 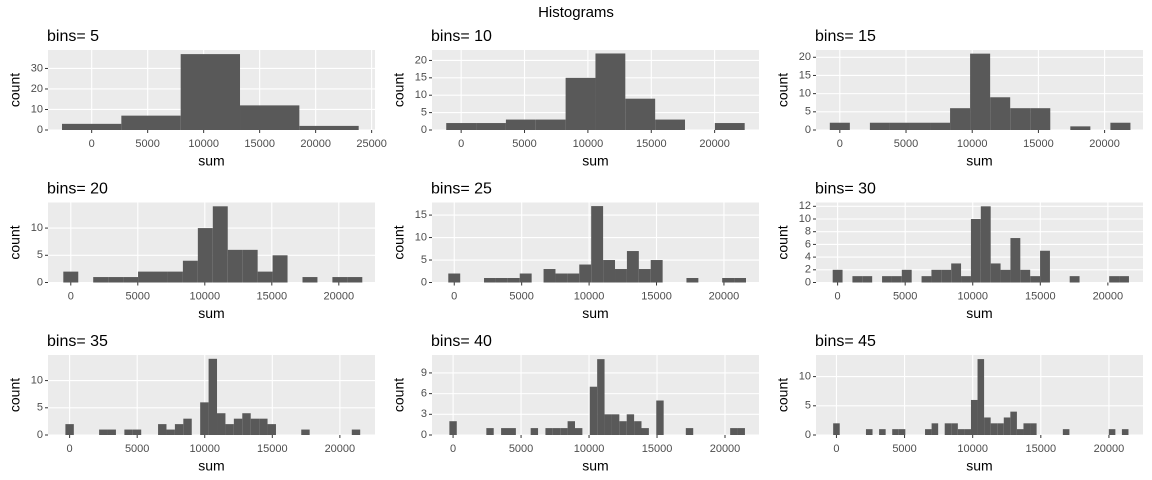 I want to click on y-tick-label: 6, so click(x=808, y=244).